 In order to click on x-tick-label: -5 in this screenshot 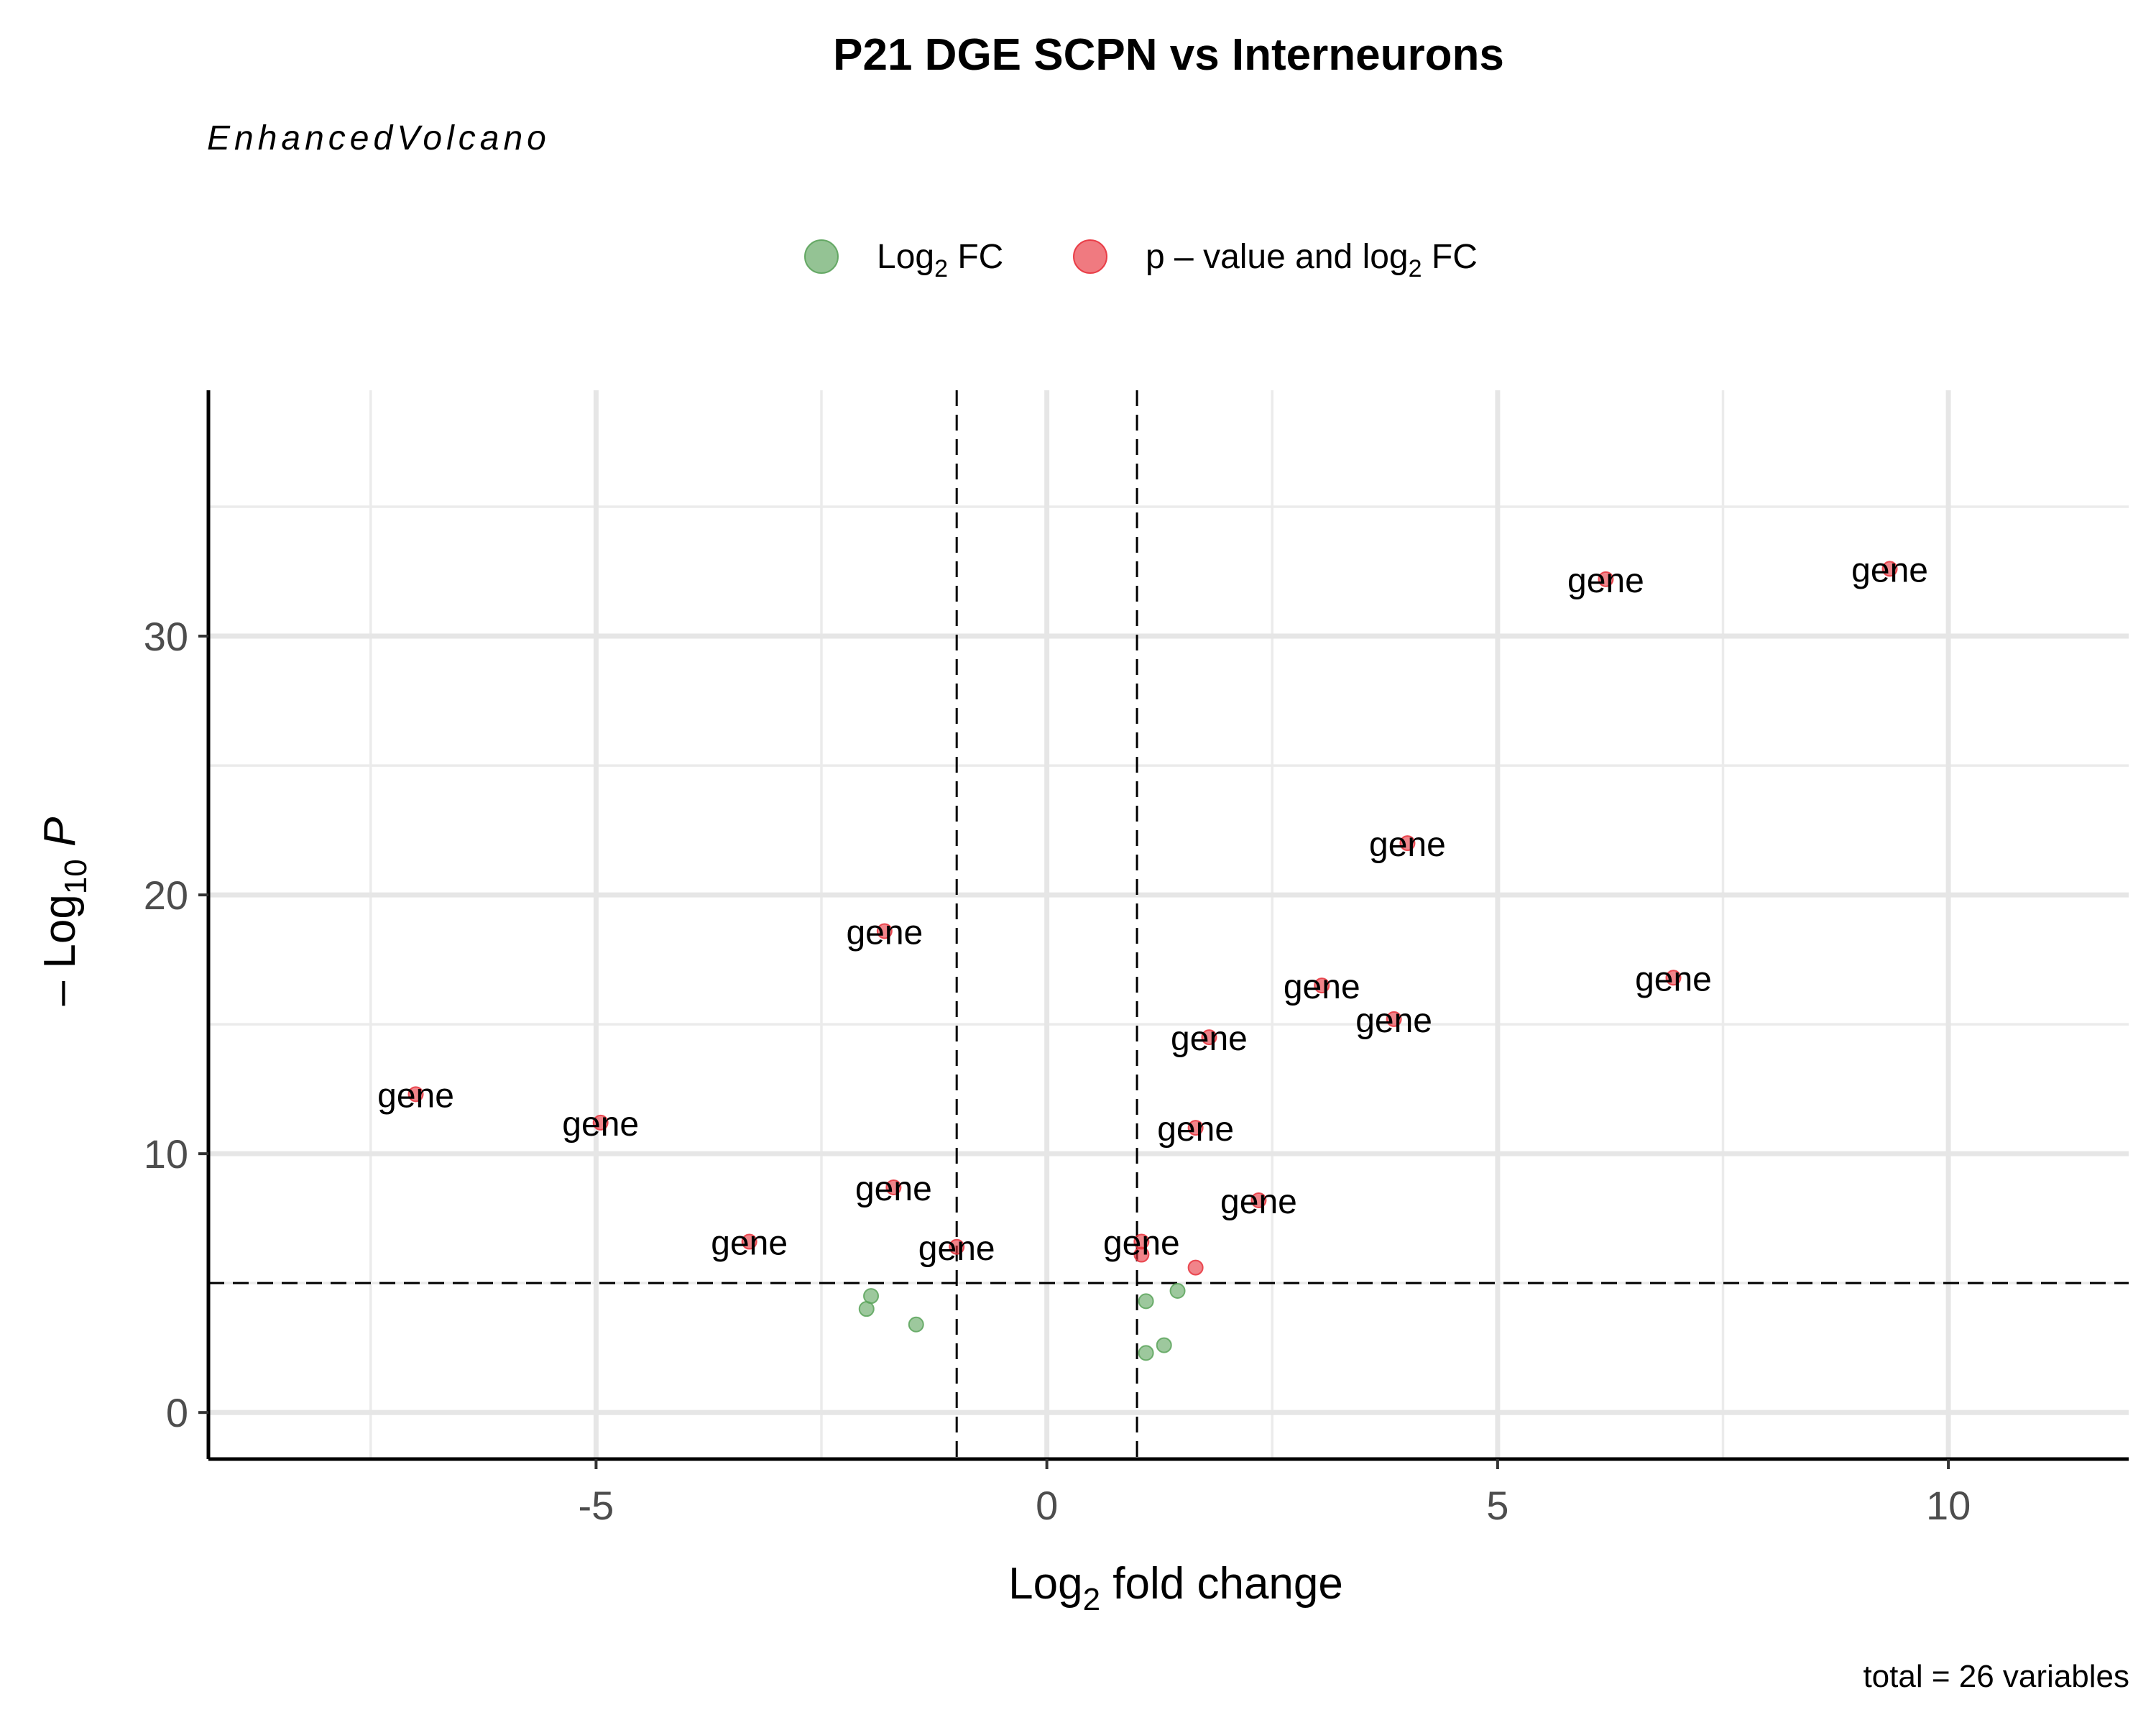, I will do `click(596, 1505)`.